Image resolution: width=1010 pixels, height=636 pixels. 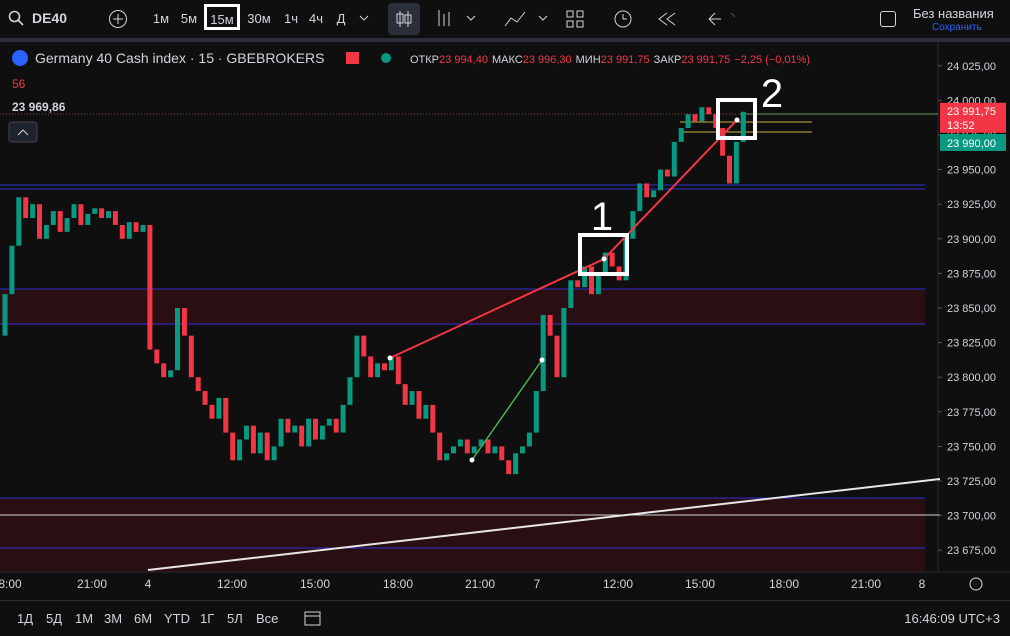 I want to click on symbol: DE40, so click(x=50, y=18).